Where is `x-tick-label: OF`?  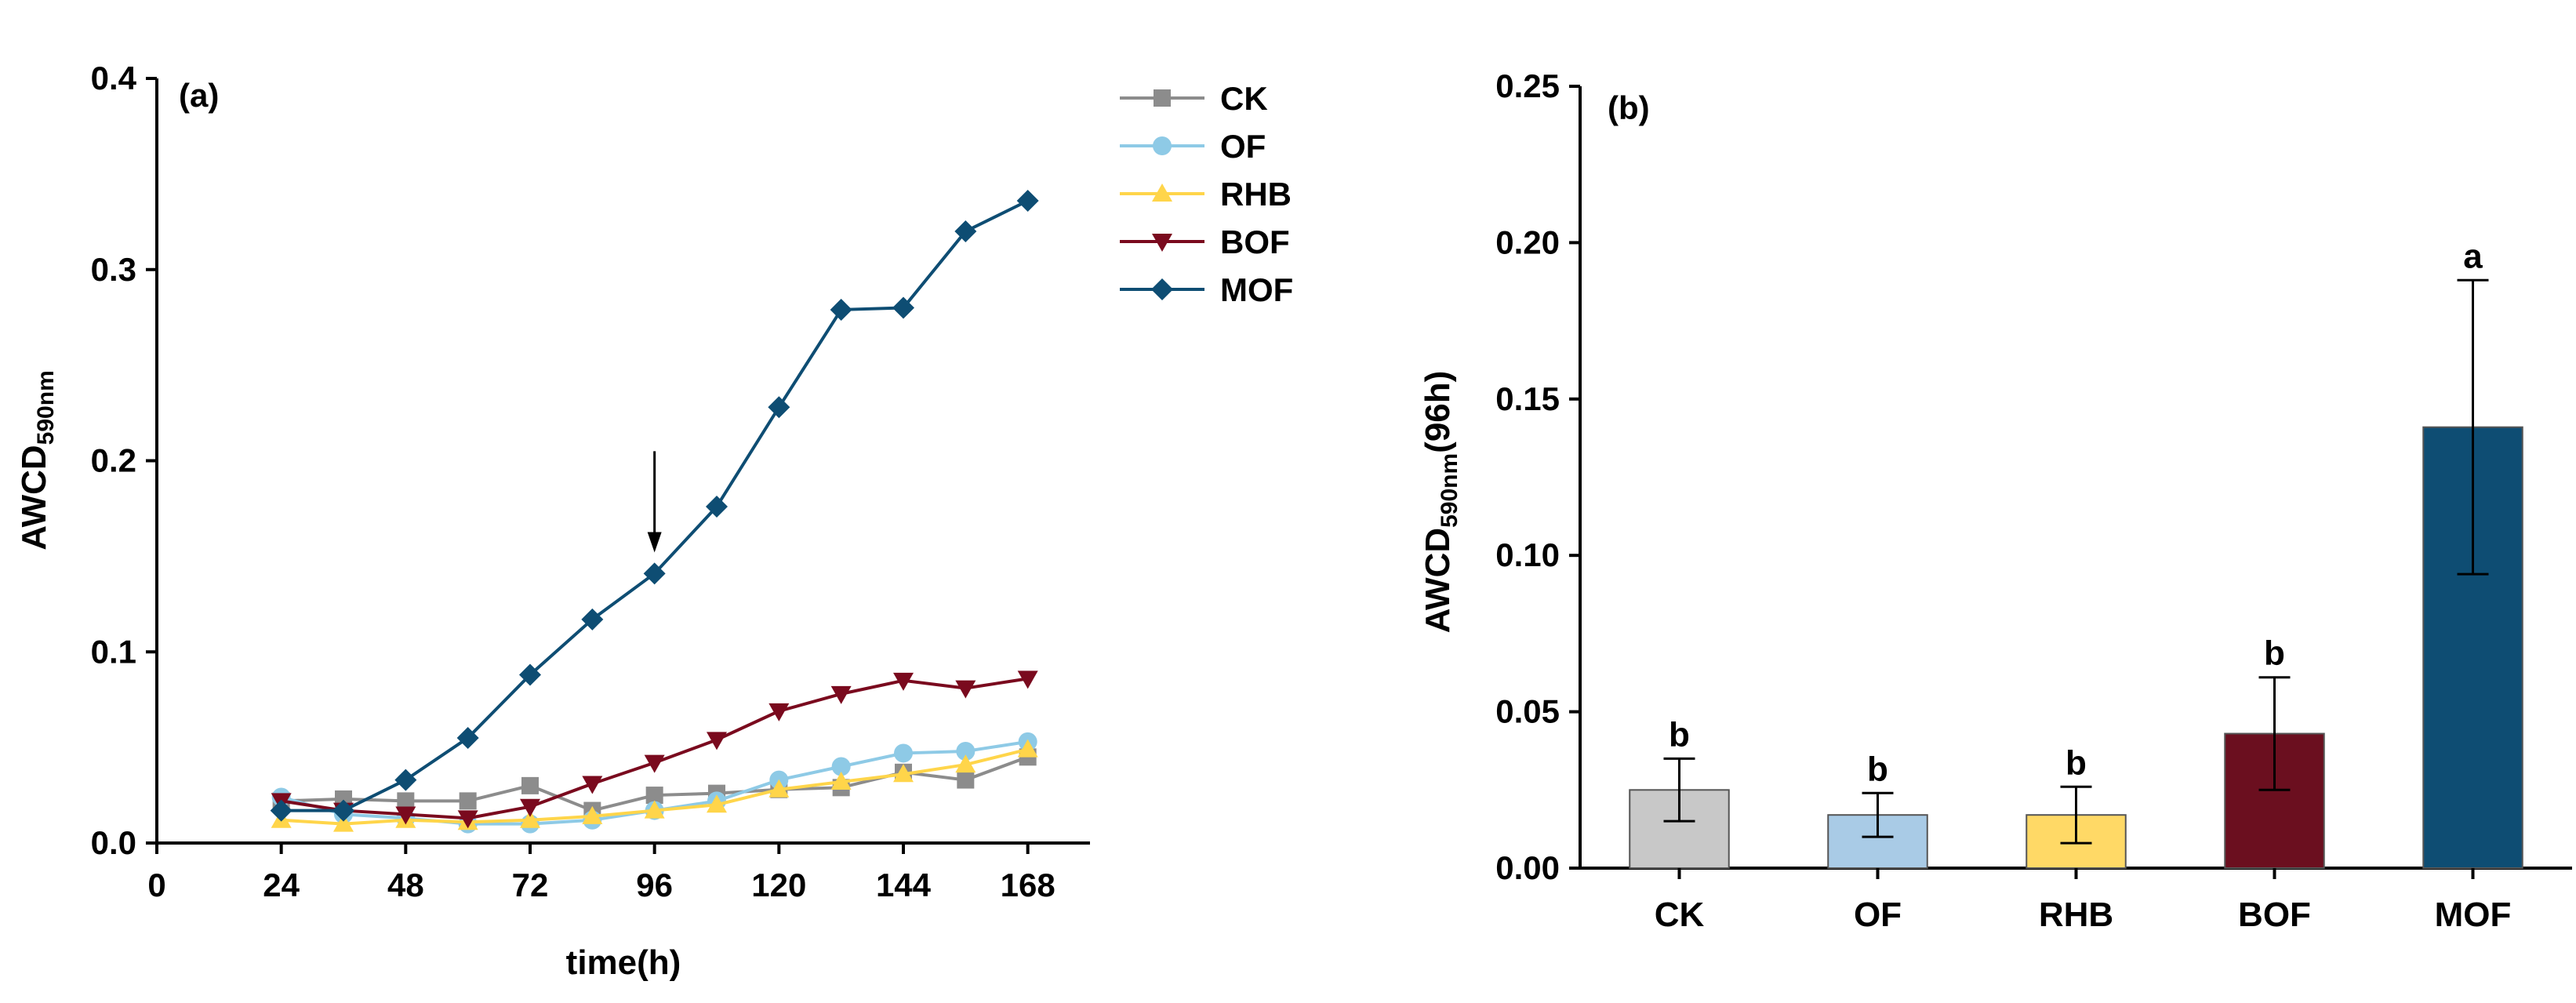 x-tick-label: OF is located at coordinates (1878, 915).